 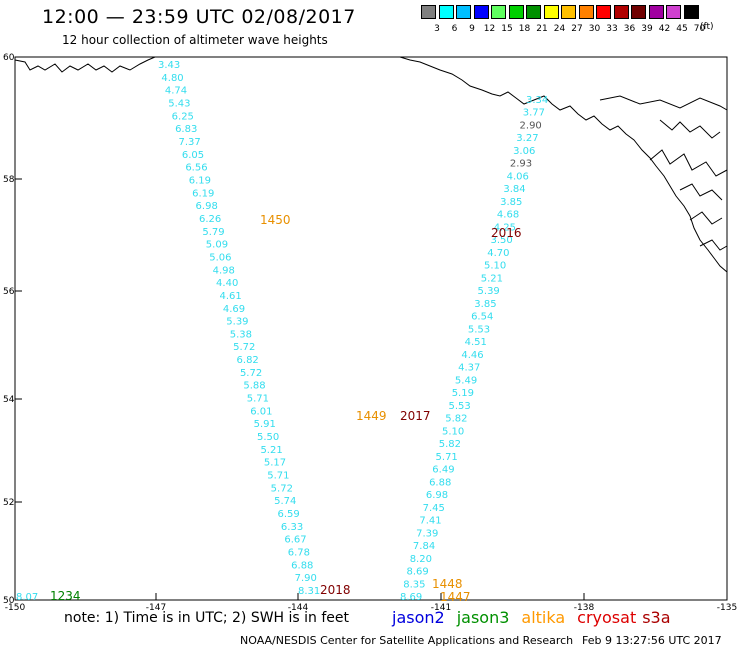 I want to click on swh-value-track-a: 6.25, so click(x=183, y=116).